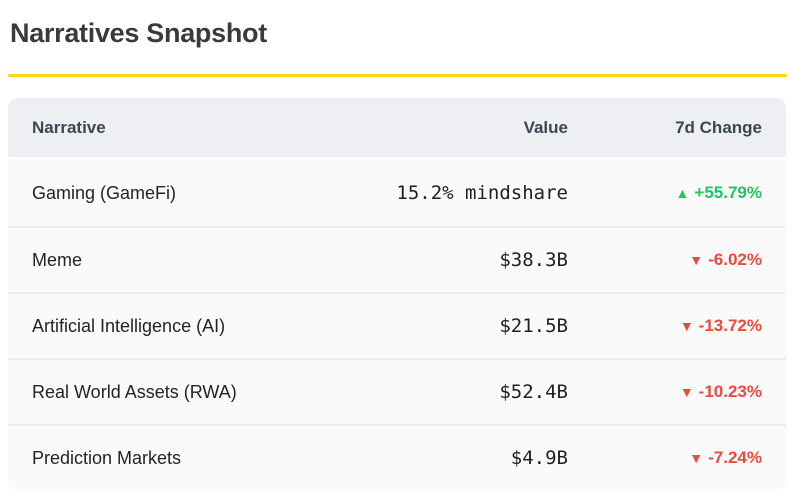 This screenshot has width=800, height=504. Describe the element at coordinates (735, 259) in the screenshot. I see `change-value: -6.02%` at that location.